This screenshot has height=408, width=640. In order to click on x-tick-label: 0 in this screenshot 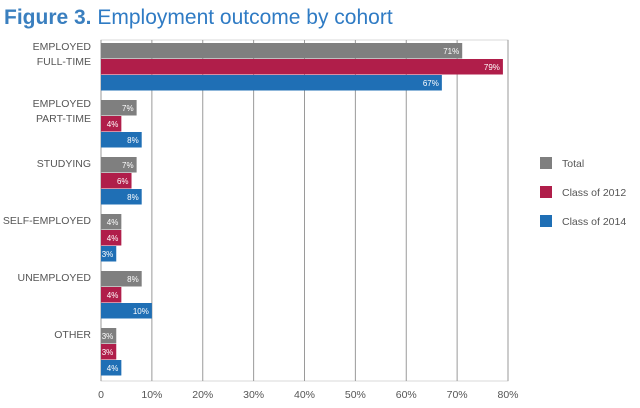, I will do `click(101, 395)`.